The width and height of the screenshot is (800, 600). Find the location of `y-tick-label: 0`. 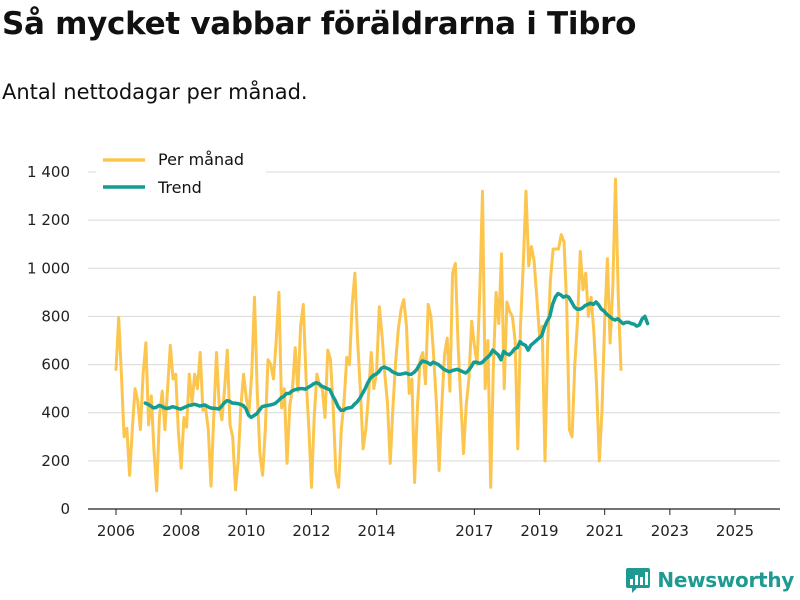

y-tick-label: 0 is located at coordinates (65, 509).